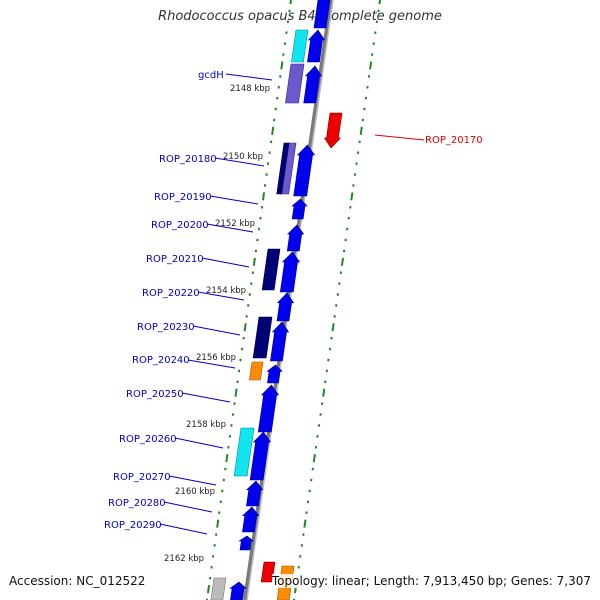 The image size is (600, 600). I want to click on ruler-label: 2156 kbp, so click(216, 358).